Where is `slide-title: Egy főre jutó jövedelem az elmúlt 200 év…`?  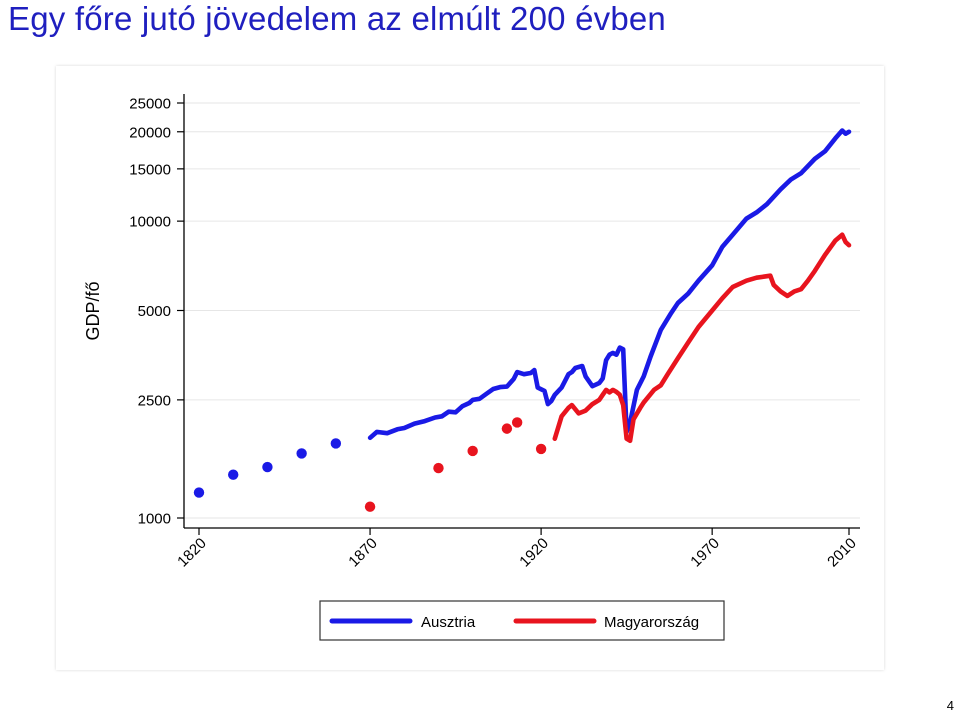 slide-title: Egy főre jutó jövedelem az elmúlt 200 év… is located at coordinates (337, 18).